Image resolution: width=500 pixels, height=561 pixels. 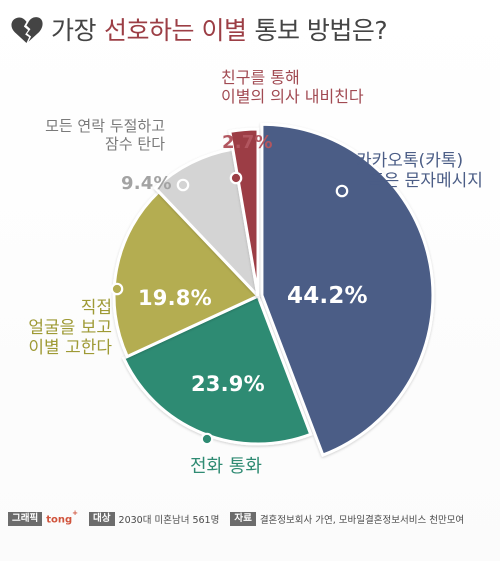 What do you see at coordinates (243, 519) in the screenshot?
I see `source-tag: 자료` at bounding box center [243, 519].